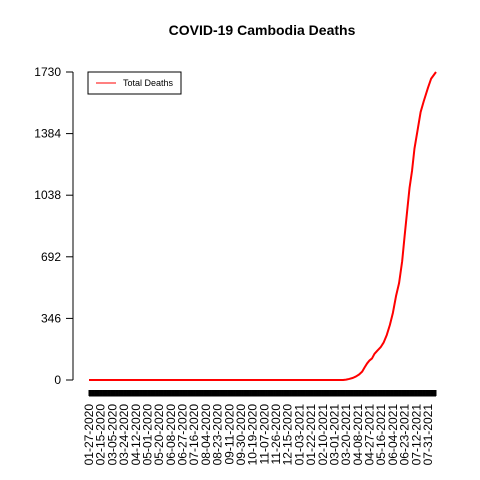 Image resolution: width=480 pixels, height=480 pixels. What do you see at coordinates (262, 30) in the screenshot?
I see `chart-title: COVID-19 Cambodia Deaths` at bounding box center [262, 30].